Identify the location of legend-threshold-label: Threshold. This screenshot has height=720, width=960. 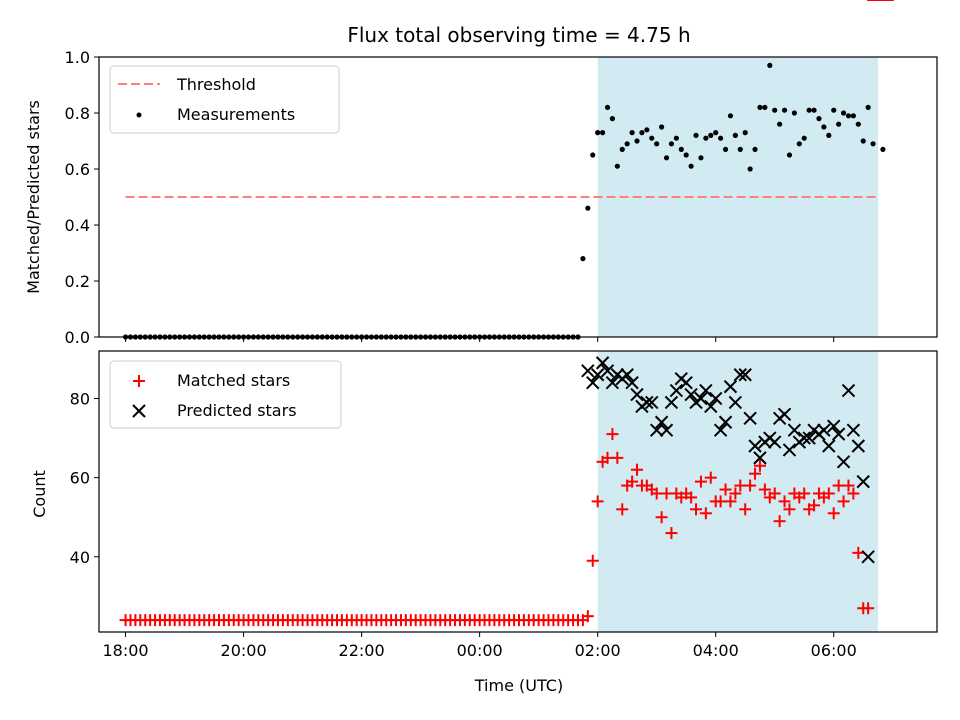
(216, 84).